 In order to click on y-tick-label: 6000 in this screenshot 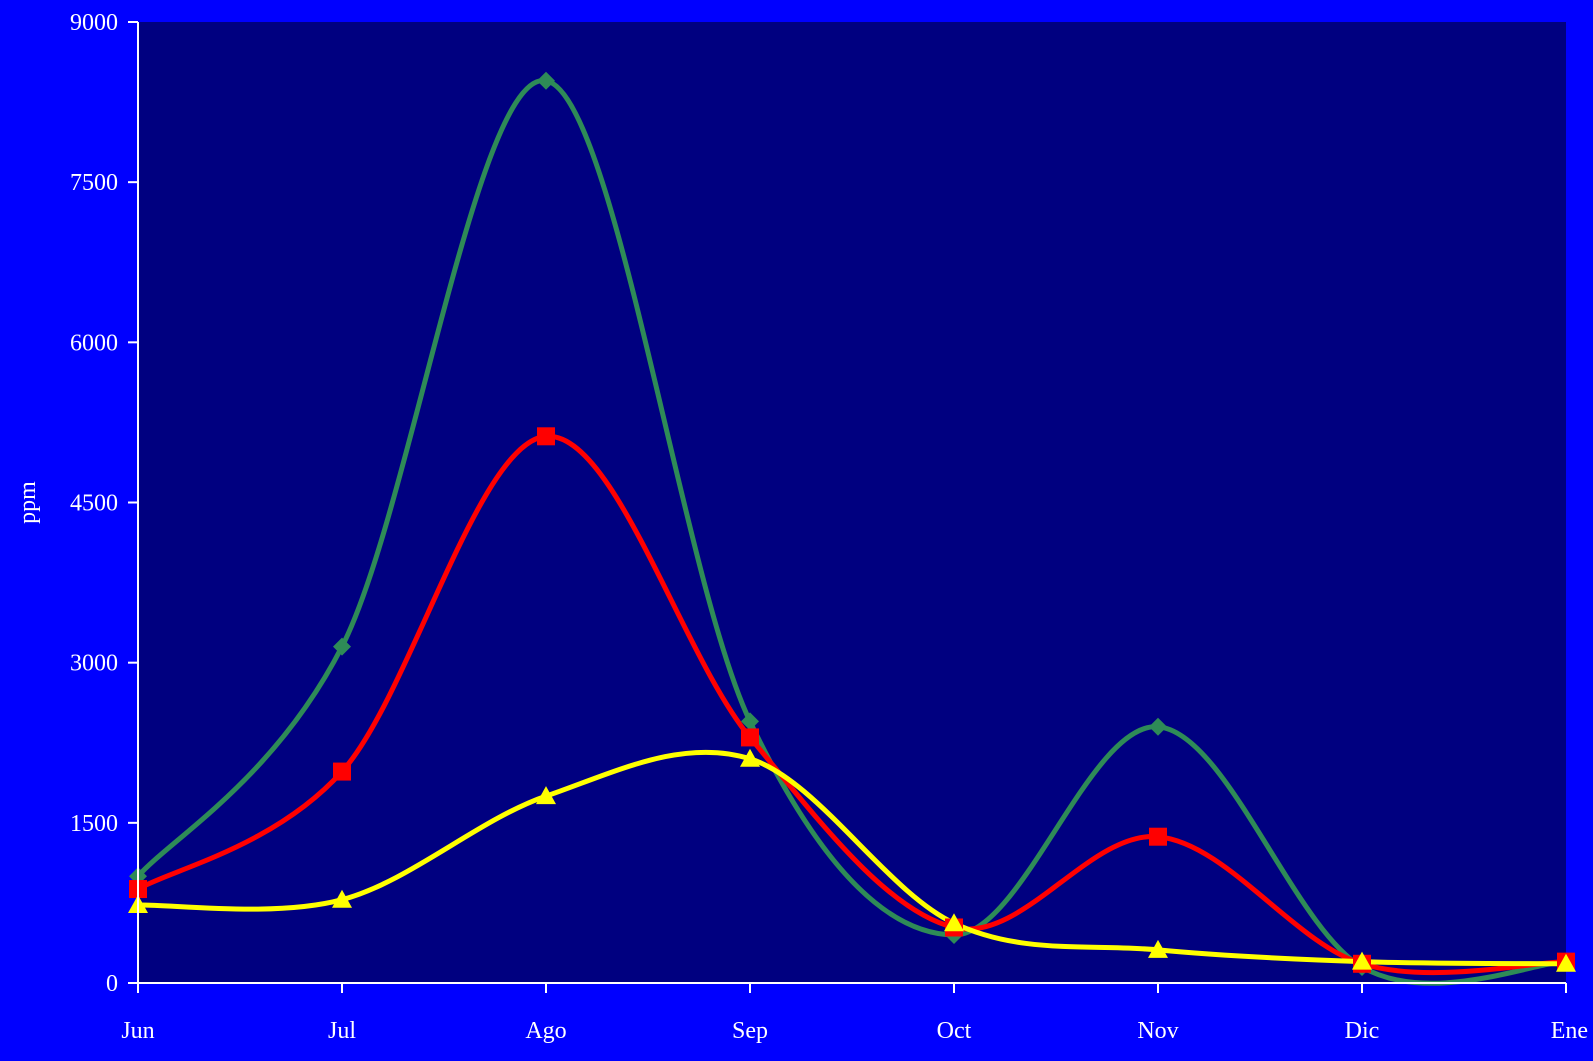, I will do `click(94, 343)`.